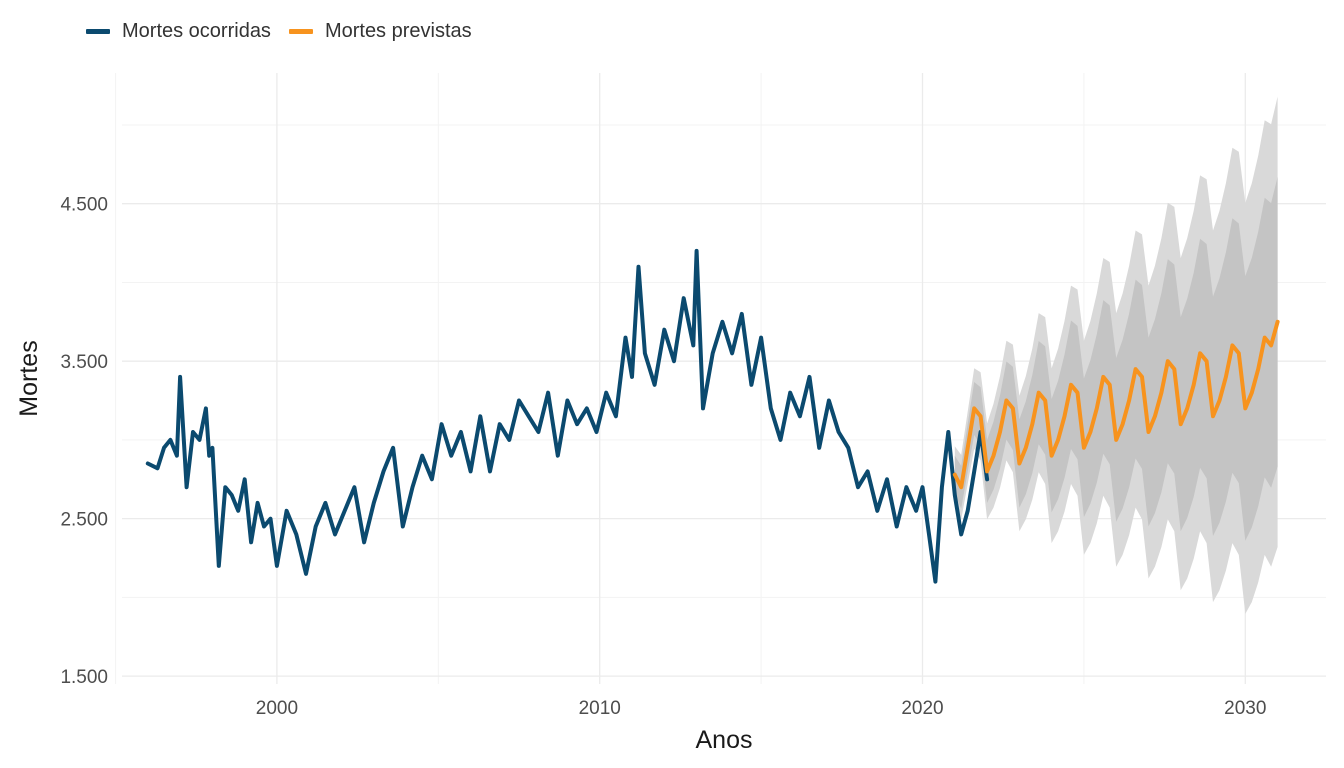 The image size is (1344, 768). I want to click on legend: Mortes ocorridas Mortes previstas, so click(279, 31).